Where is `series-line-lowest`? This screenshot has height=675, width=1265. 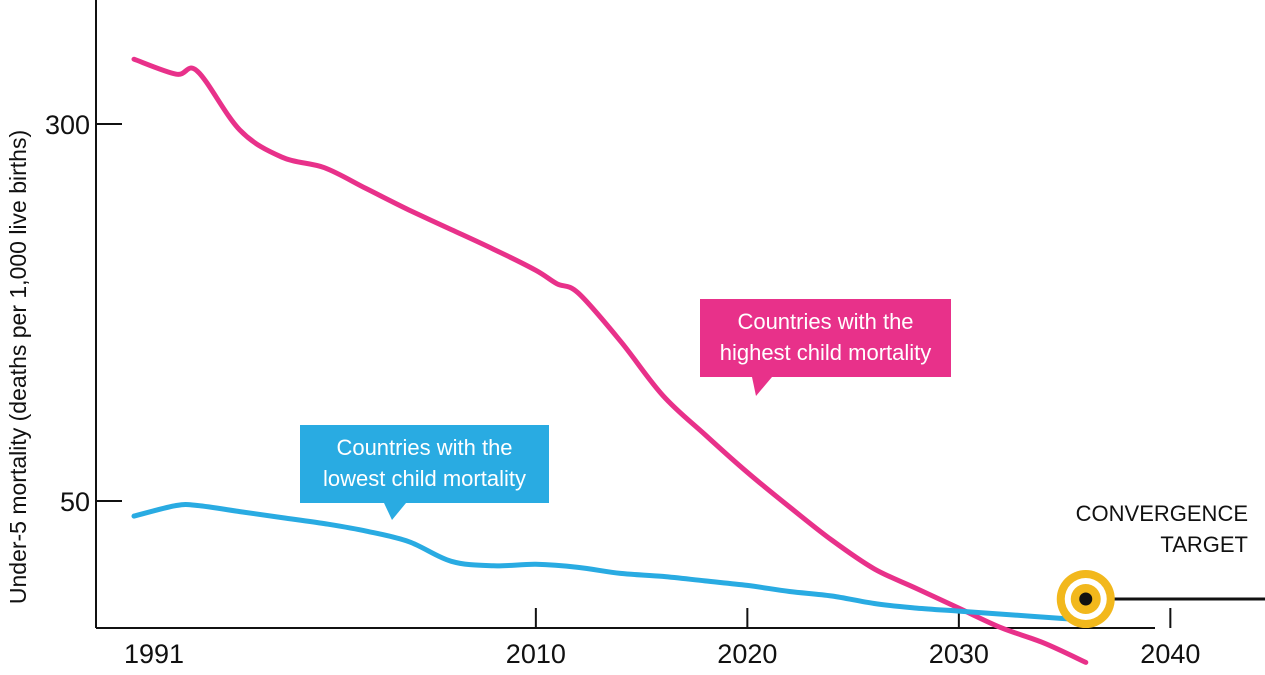
series-line-lowest is located at coordinates (610, 562).